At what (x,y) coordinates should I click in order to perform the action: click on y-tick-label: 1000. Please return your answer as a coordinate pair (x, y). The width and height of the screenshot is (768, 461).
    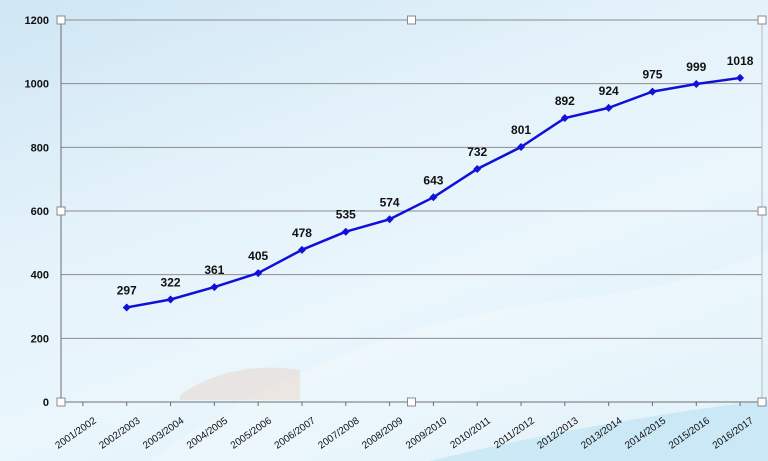
    Looking at the image, I should click on (37, 85).